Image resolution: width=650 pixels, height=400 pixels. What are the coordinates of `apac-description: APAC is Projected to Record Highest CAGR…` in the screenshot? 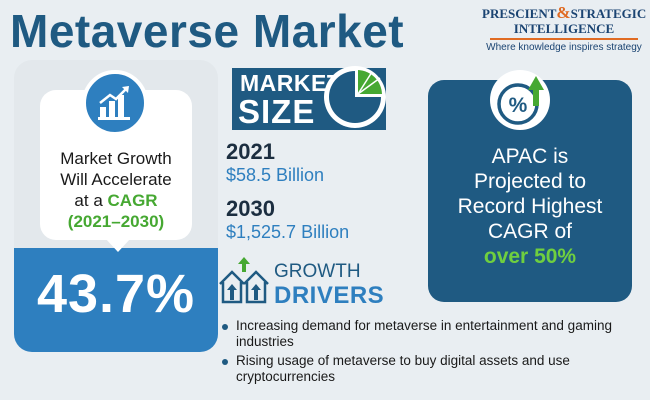 It's located at (530, 206).